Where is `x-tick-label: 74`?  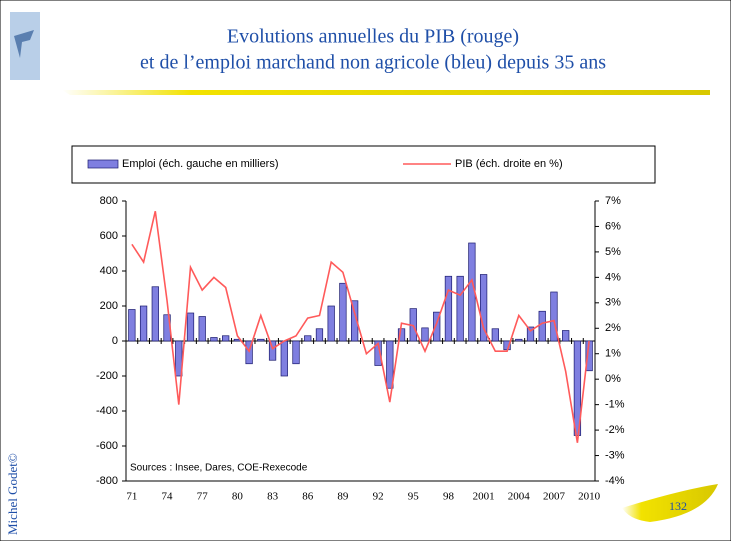
x-tick-label: 74 is located at coordinates (168, 497).